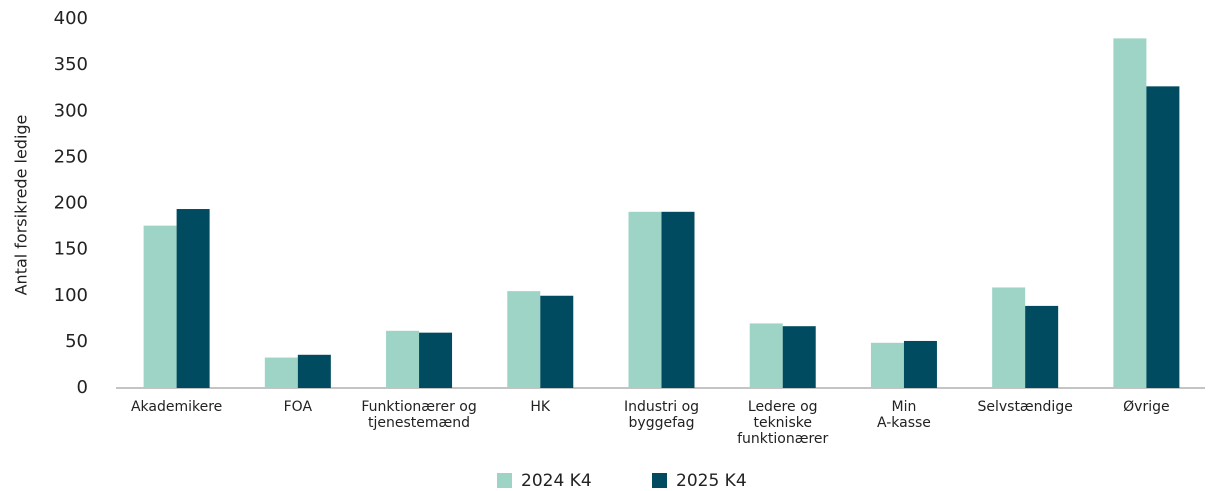  I want to click on x-tick-label: Selvstændige, so click(1025, 407).